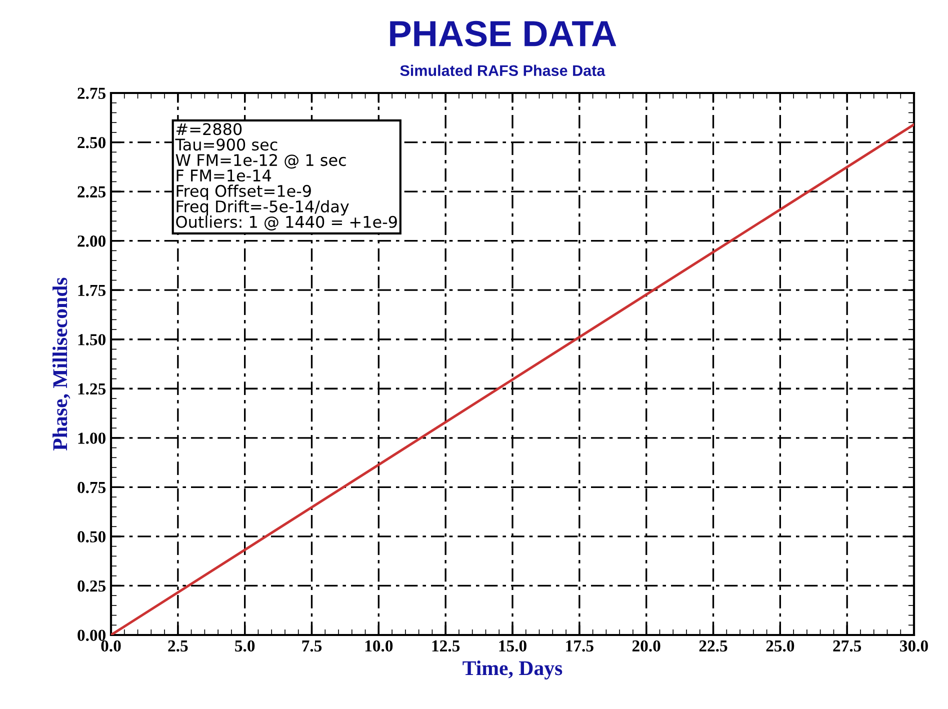 The height and width of the screenshot is (709, 948). Describe the element at coordinates (92, 488) in the screenshot. I see `y-tick-label: 0.75` at that location.